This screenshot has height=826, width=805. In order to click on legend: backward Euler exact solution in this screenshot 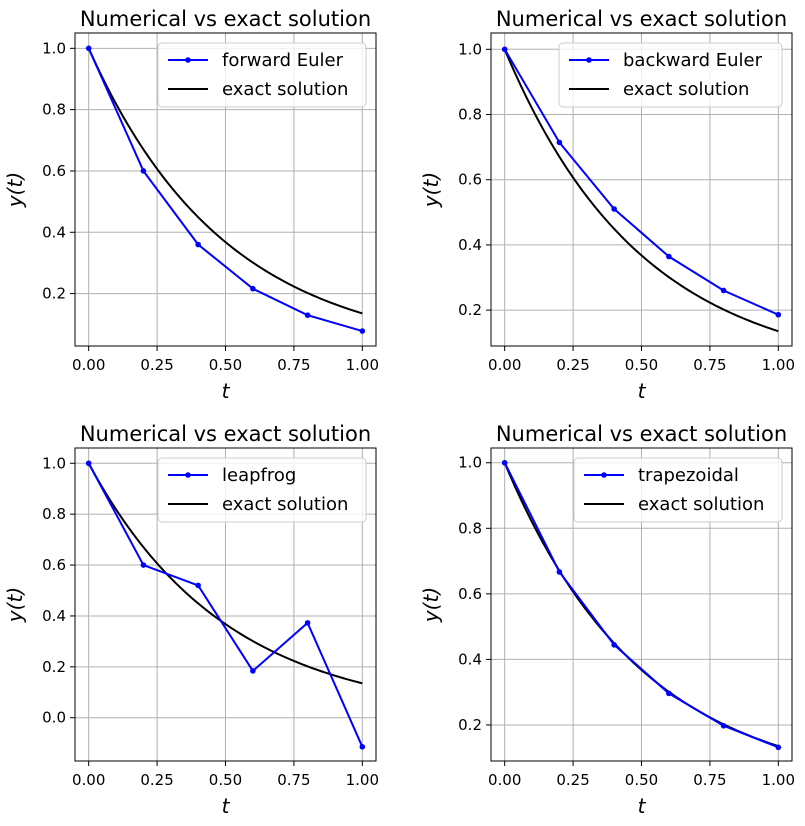, I will do `click(670, 75)`.